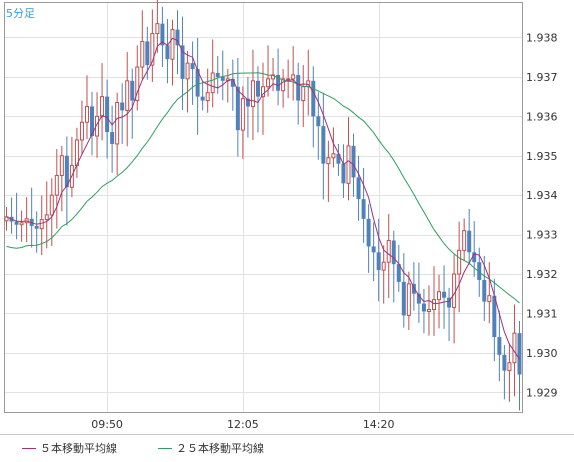  Describe the element at coordinates (379, 424) in the screenshot. I see `x-tick-label: 14:20` at that location.